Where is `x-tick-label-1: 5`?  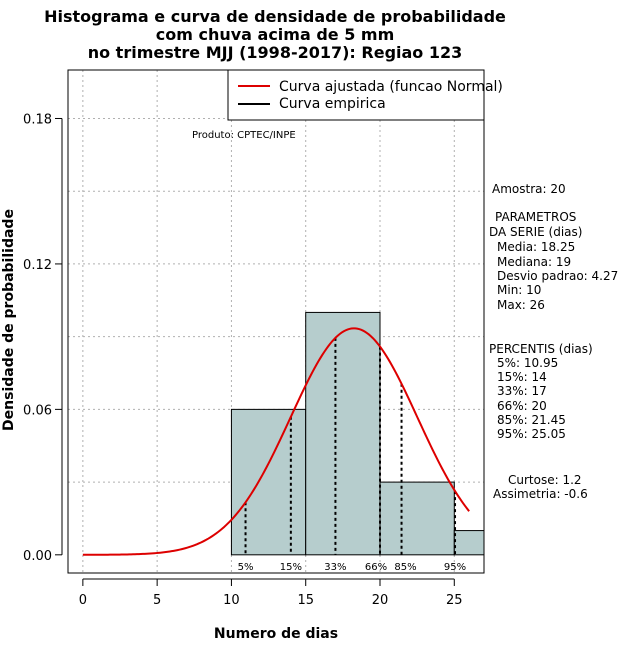 x-tick-label-1: 5 is located at coordinates (157, 600).